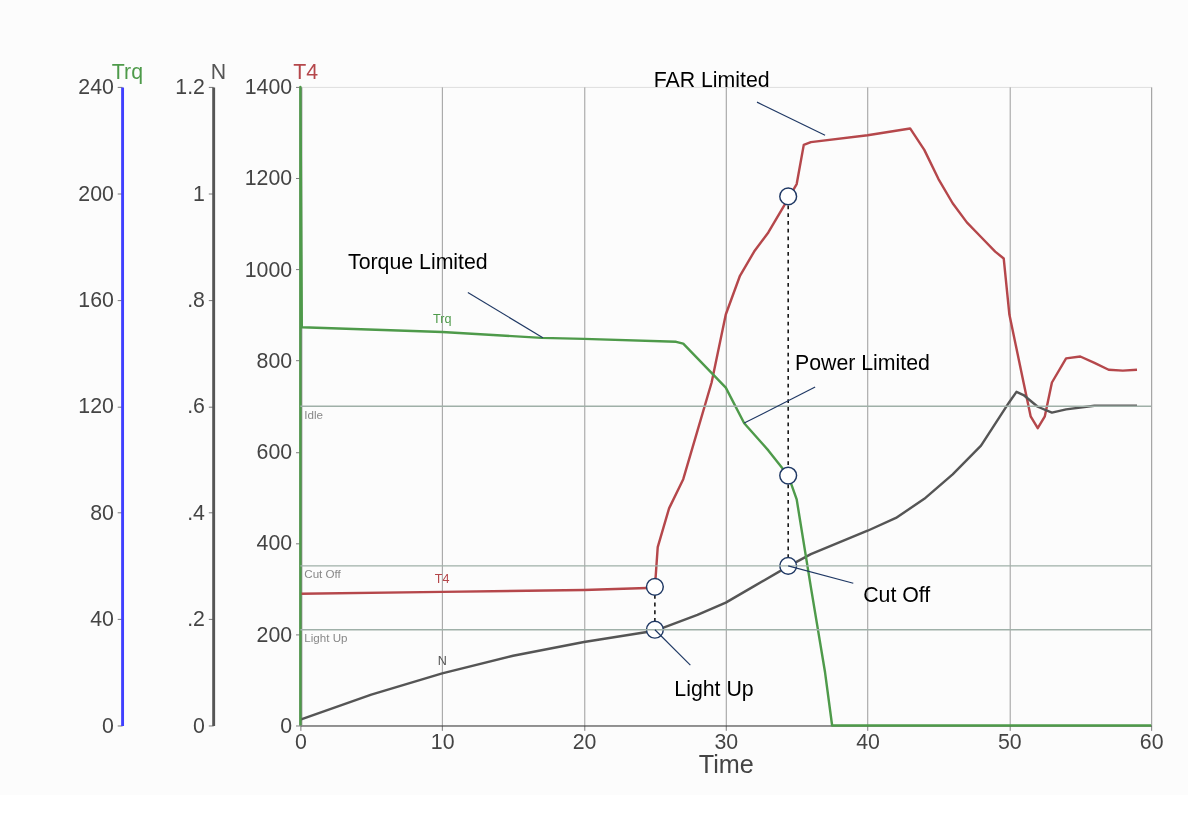  Describe the element at coordinates (196, 619) in the screenshot. I see `y2-tick-label: .2` at that location.